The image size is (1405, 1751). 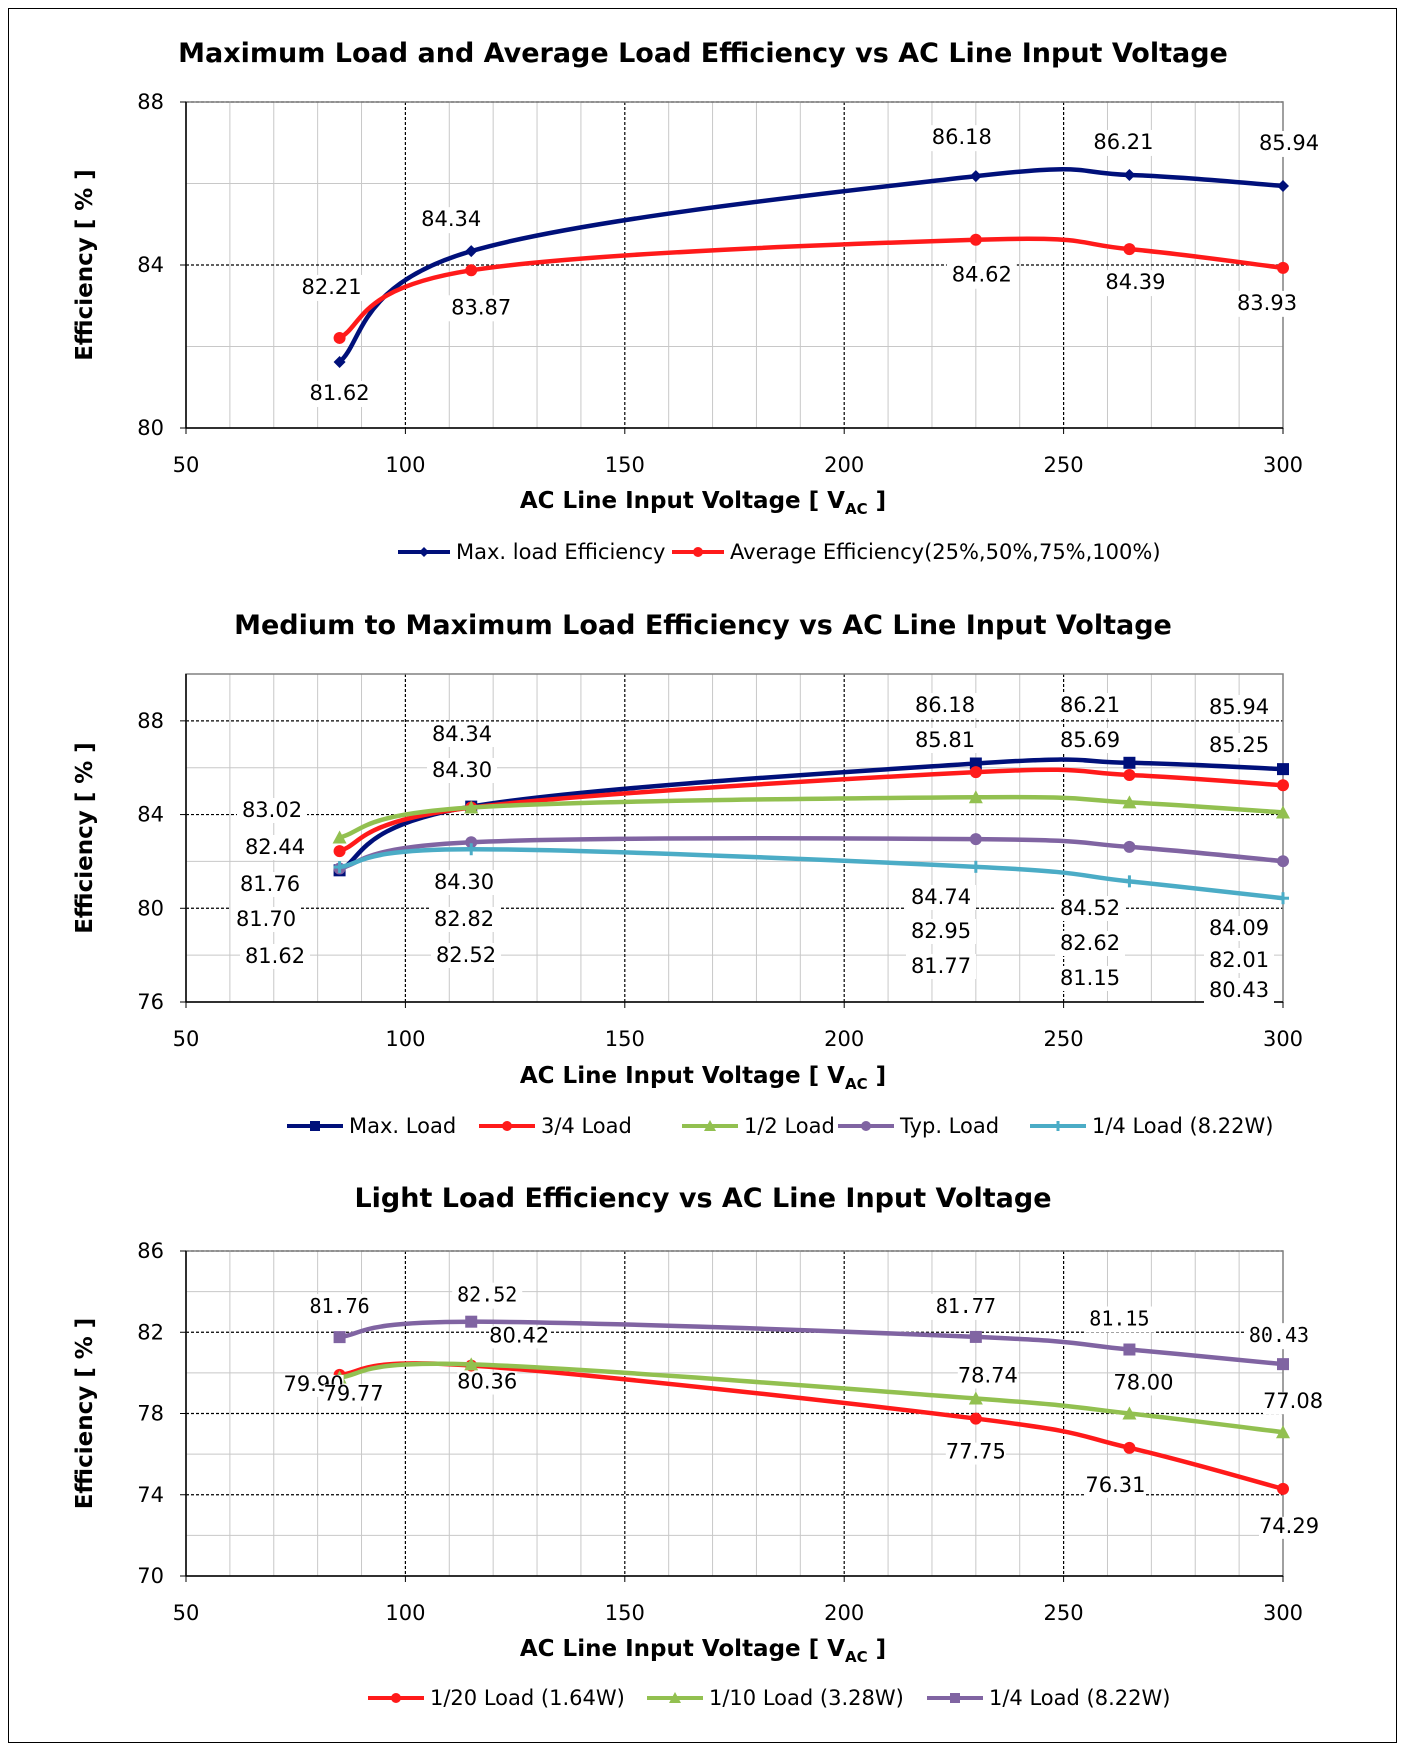 What do you see at coordinates (1283, 1613) in the screenshot?
I see `x-tick-label: 300` at bounding box center [1283, 1613].